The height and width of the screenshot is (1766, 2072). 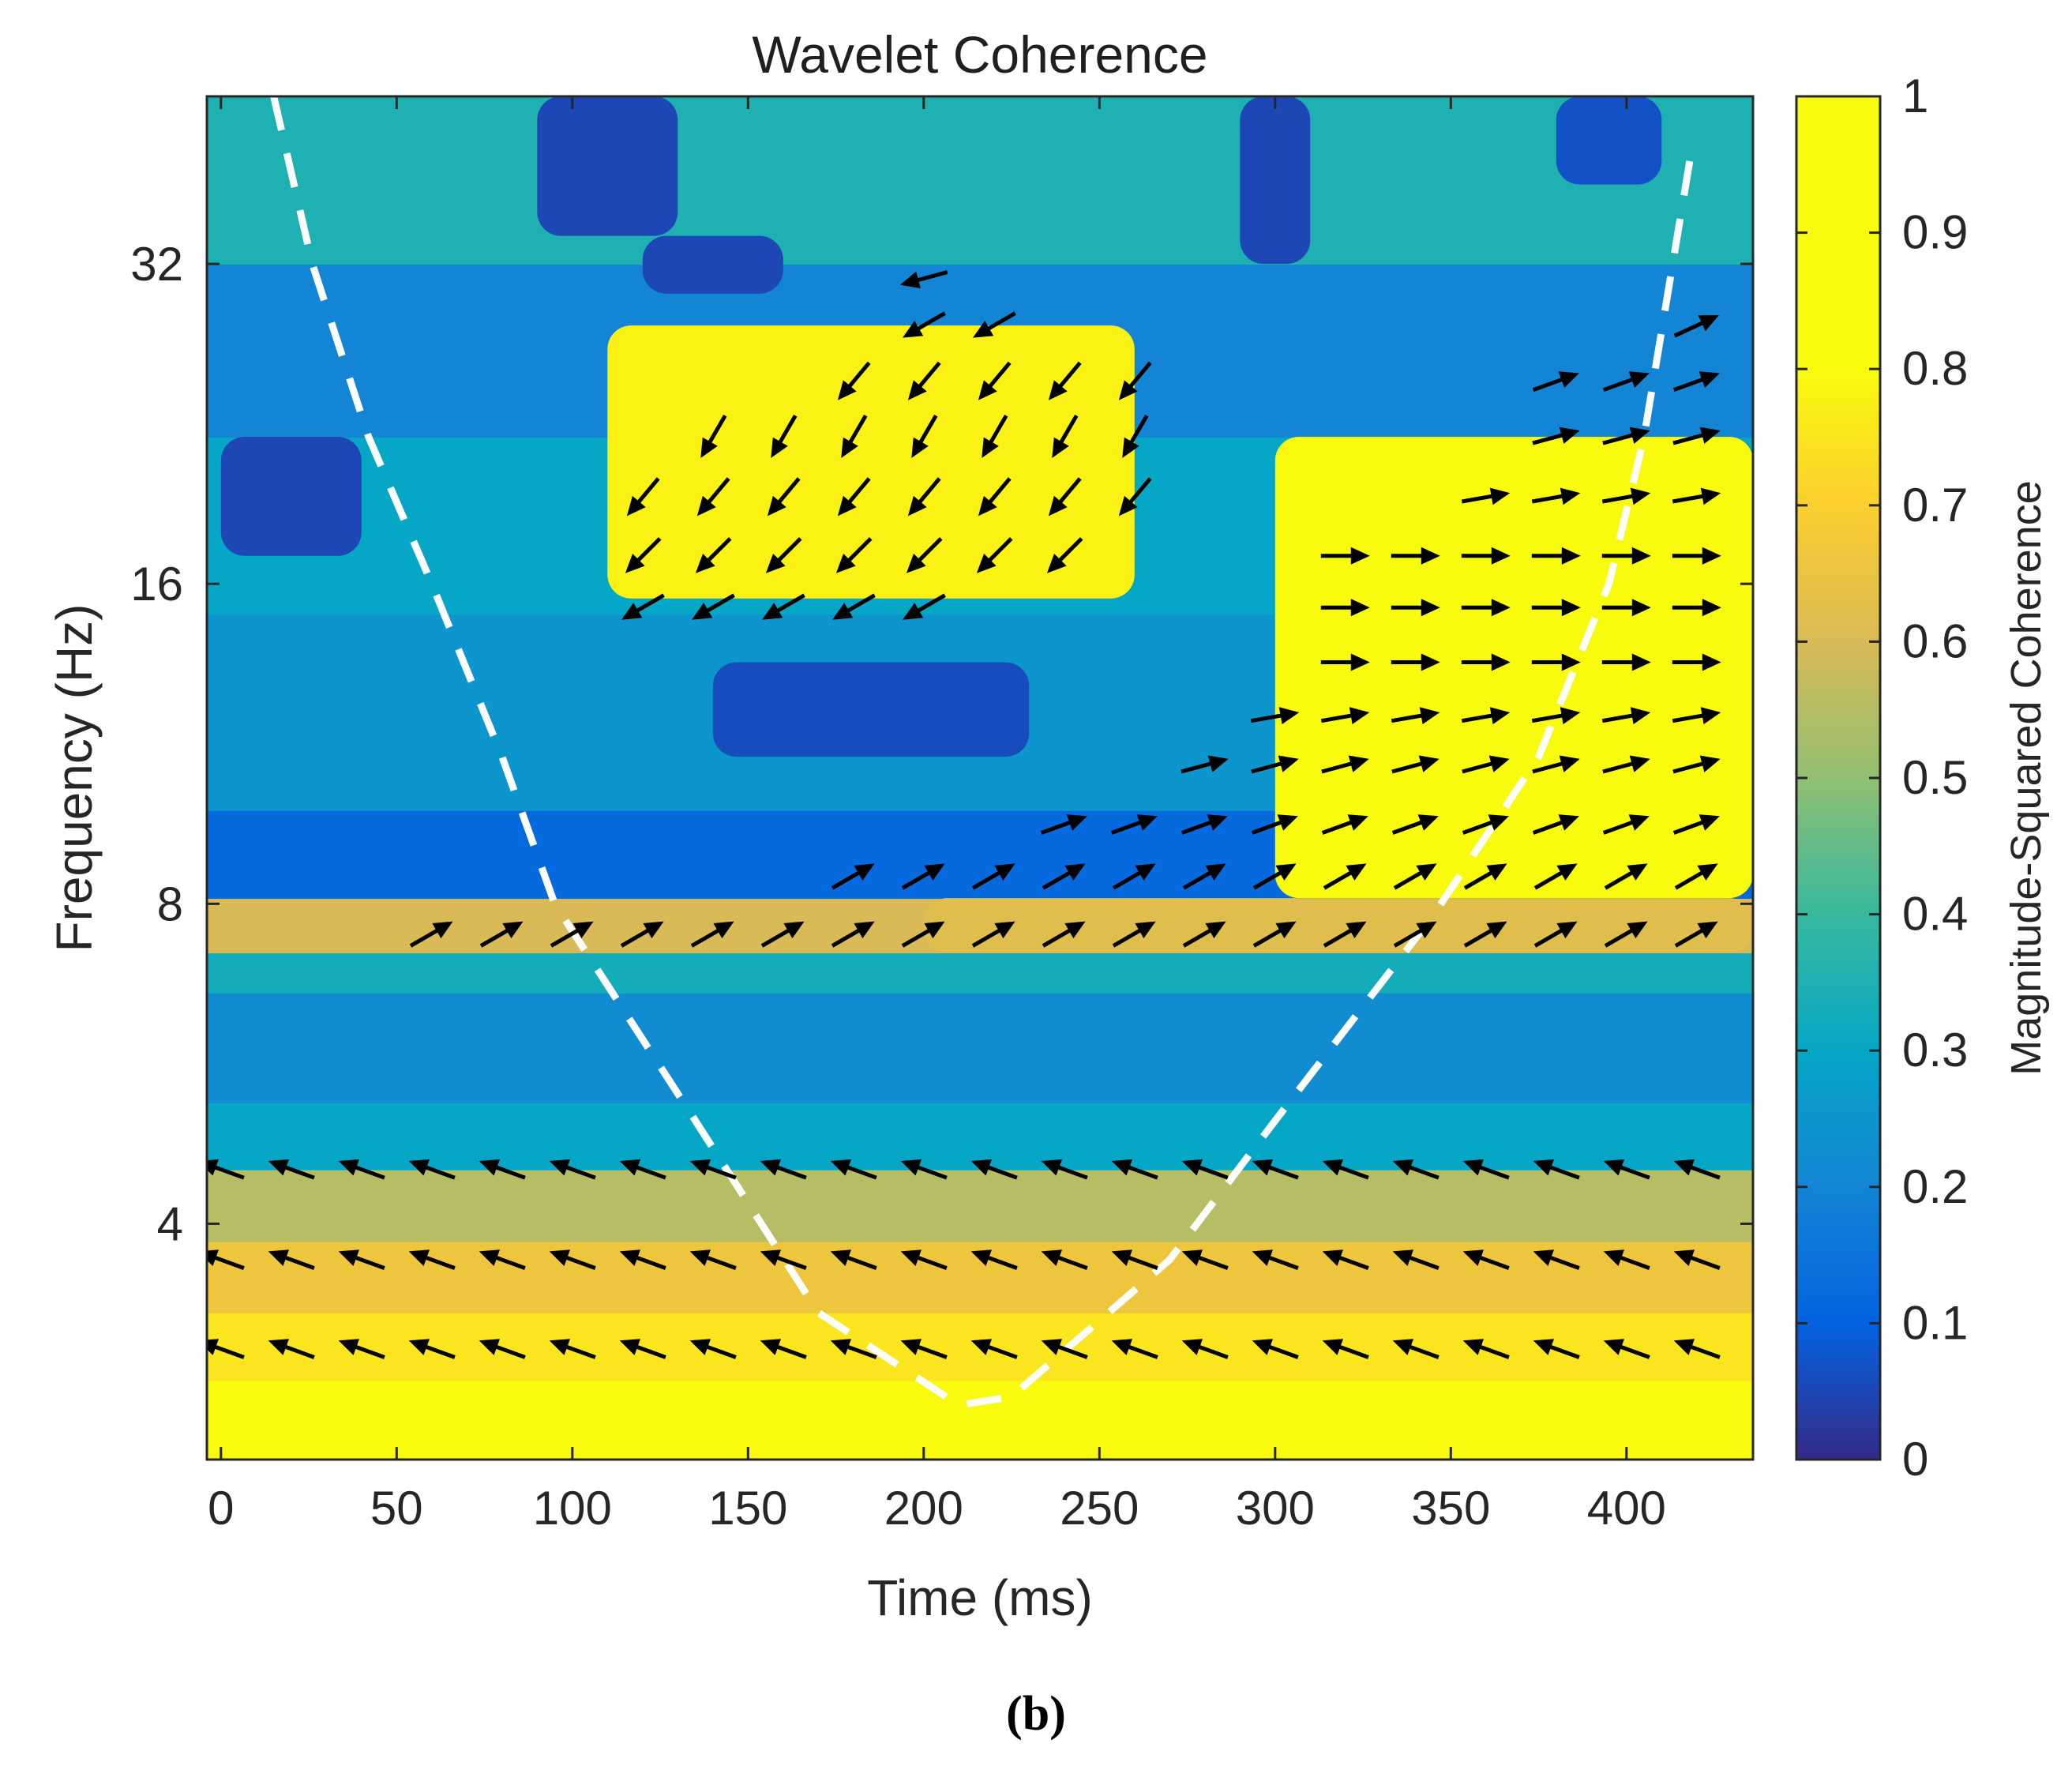 I want to click on colorbar-tick-label: 0.4, so click(x=1935, y=914).